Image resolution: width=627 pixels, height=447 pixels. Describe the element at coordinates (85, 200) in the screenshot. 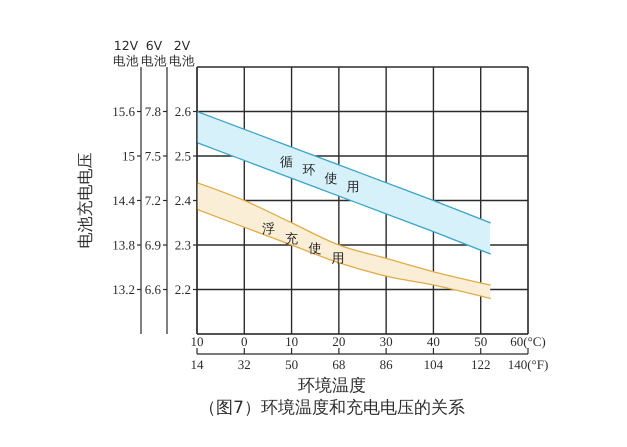

I see `text: 电池充电电压` at that location.